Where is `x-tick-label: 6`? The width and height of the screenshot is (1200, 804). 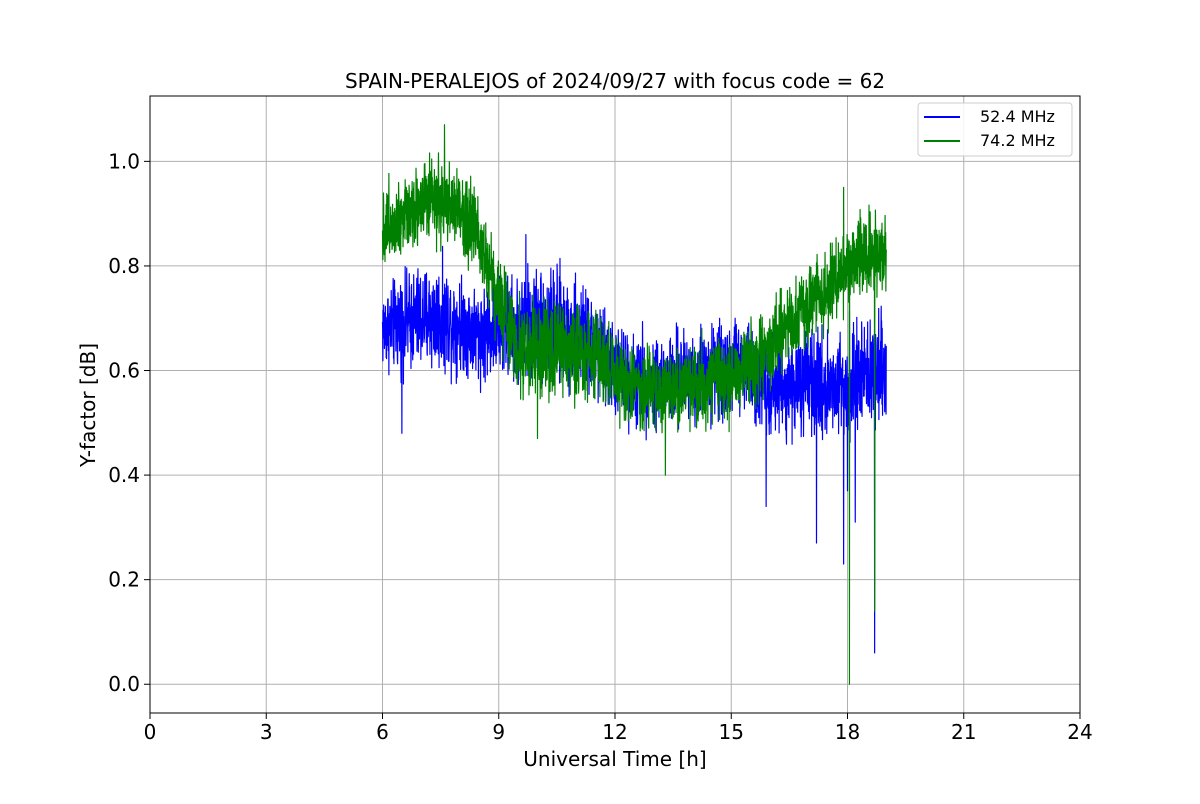
x-tick-label: 6 is located at coordinates (382, 732).